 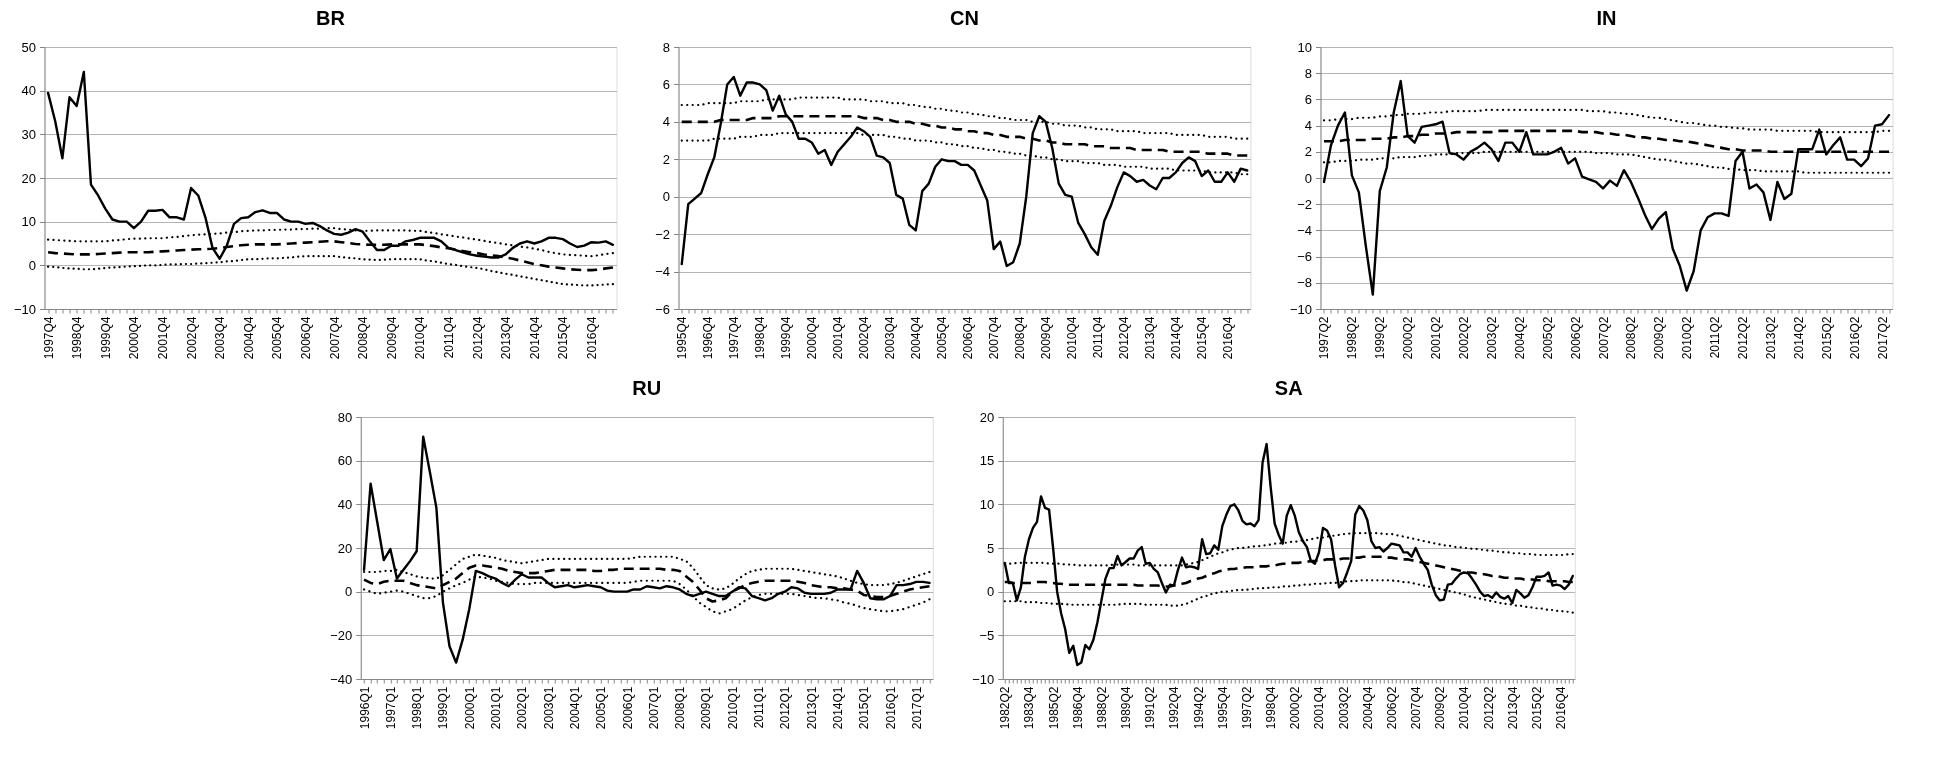 What do you see at coordinates (627, 708) in the screenshot?
I see `x-tick-label: 2006Q1` at bounding box center [627, 708].